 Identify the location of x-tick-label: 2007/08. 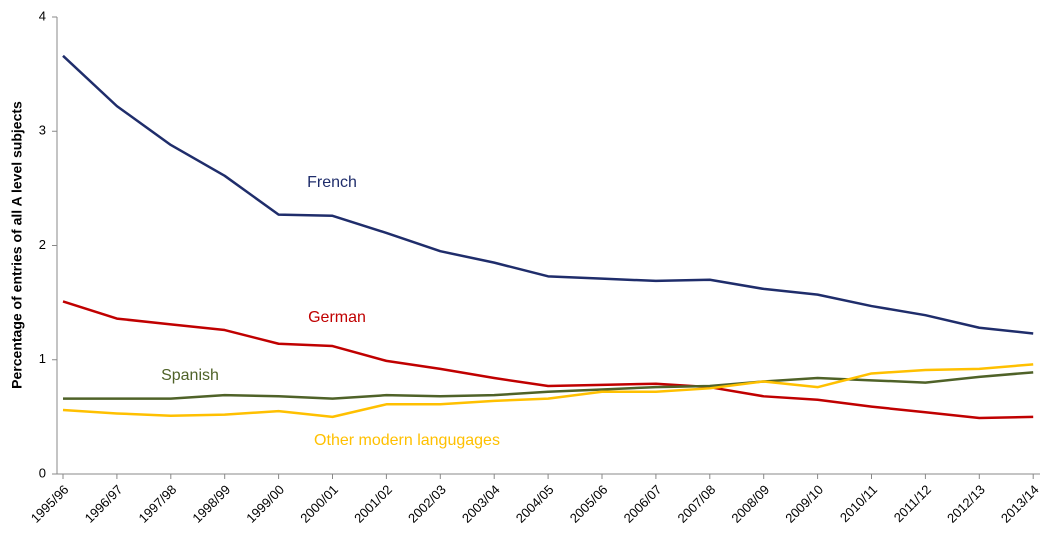
(697, 504).